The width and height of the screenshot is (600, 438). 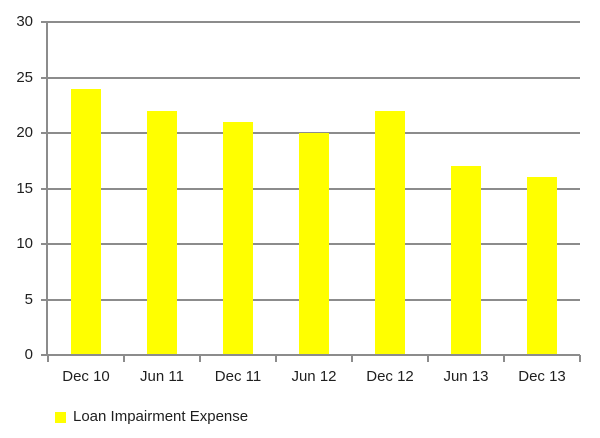 I want to click on x-axis-line, so click(x=313, y=355).